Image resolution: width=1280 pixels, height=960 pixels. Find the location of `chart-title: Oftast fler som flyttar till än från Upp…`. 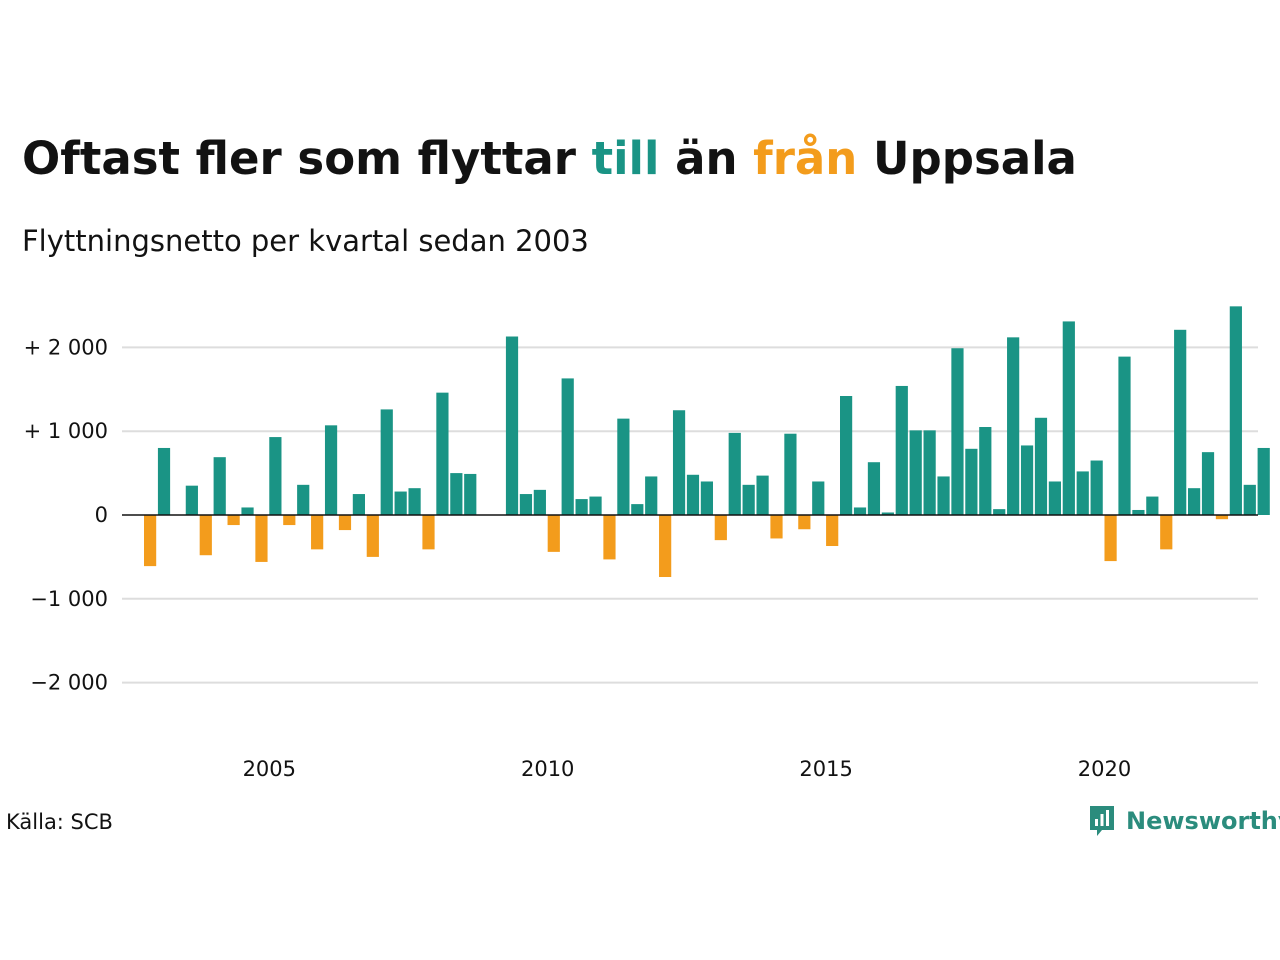

chart-title: Oftast fler som flyttar till än från Upp… is located at coordinates (549, 158).